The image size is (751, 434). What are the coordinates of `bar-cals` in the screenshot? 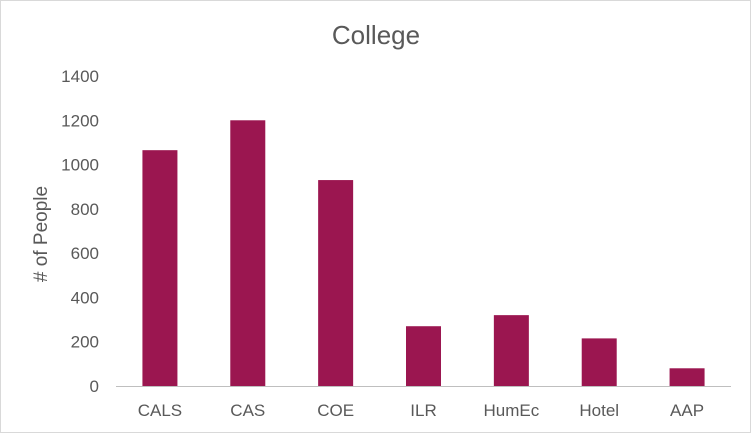 It's located at (160, 268).